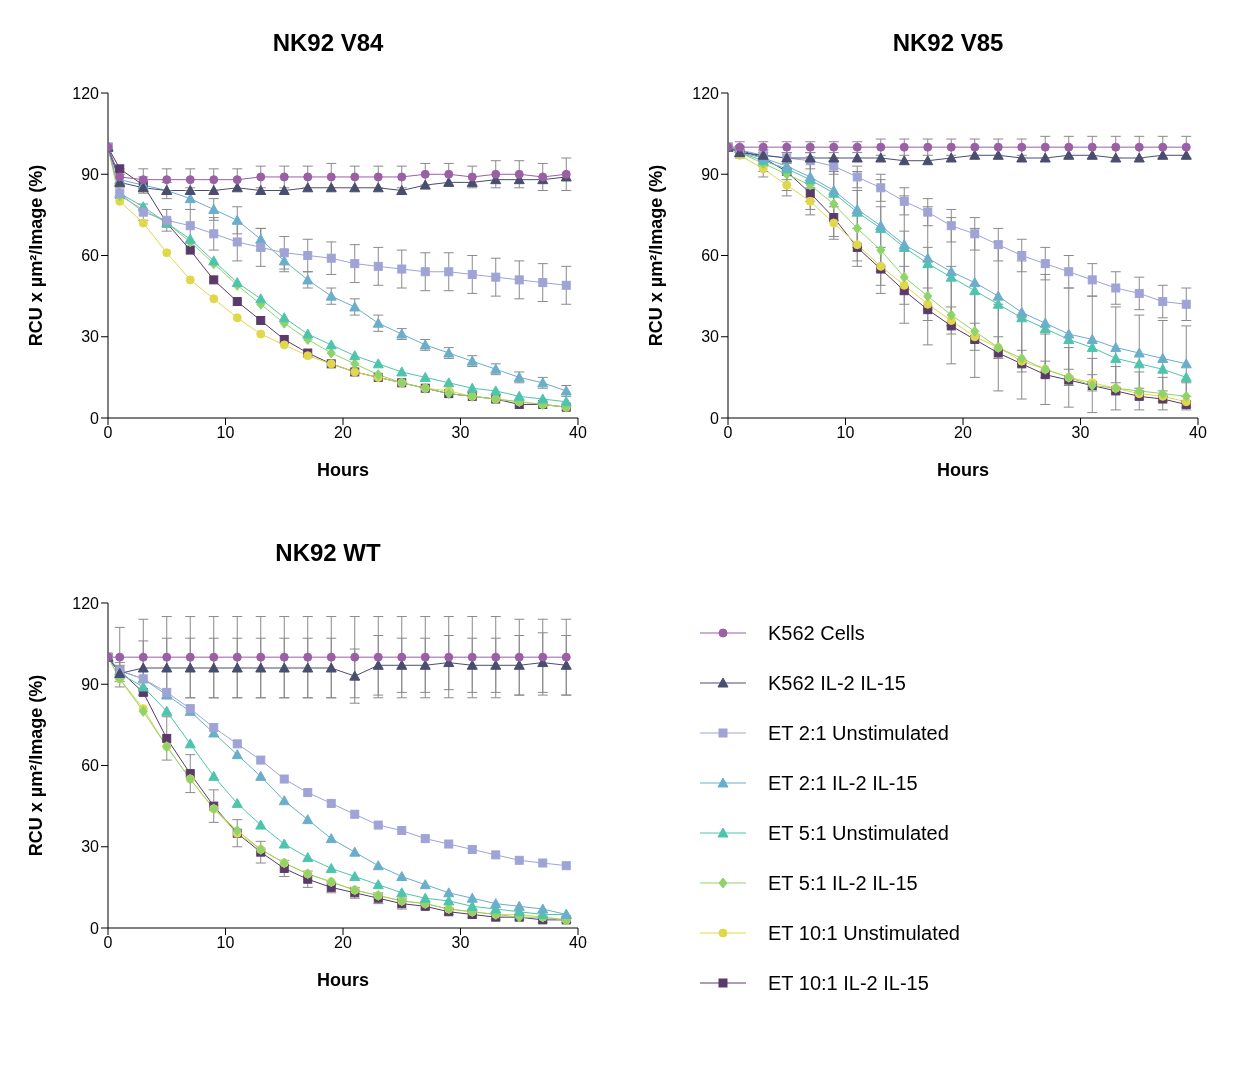  What do you see at coordinates (858, 833) in the screenshot?
I see `legend-label: ET 5:1 Unstimulated` at bounding box center [858, 833].